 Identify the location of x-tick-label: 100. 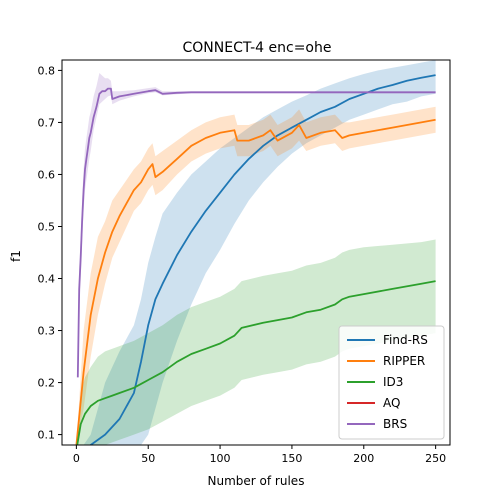
(220, 458).